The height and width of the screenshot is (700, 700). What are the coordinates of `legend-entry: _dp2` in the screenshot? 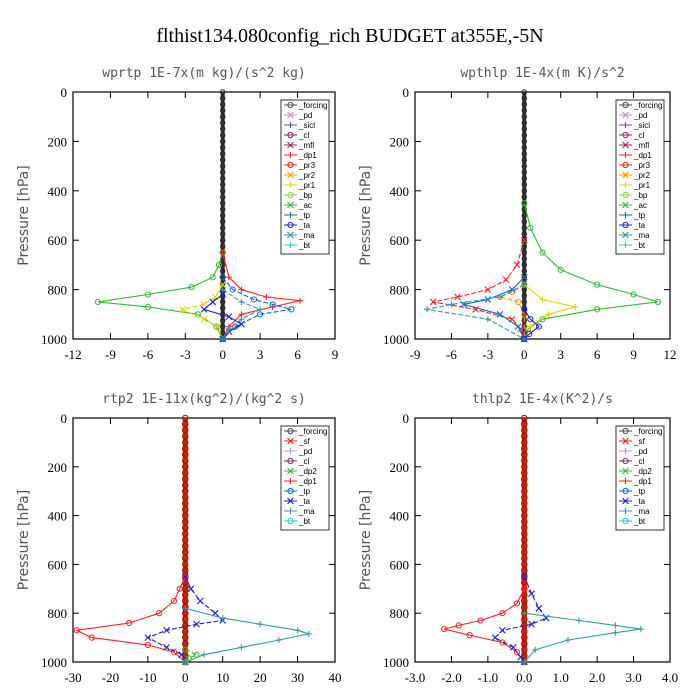 It's located at (642, 471).